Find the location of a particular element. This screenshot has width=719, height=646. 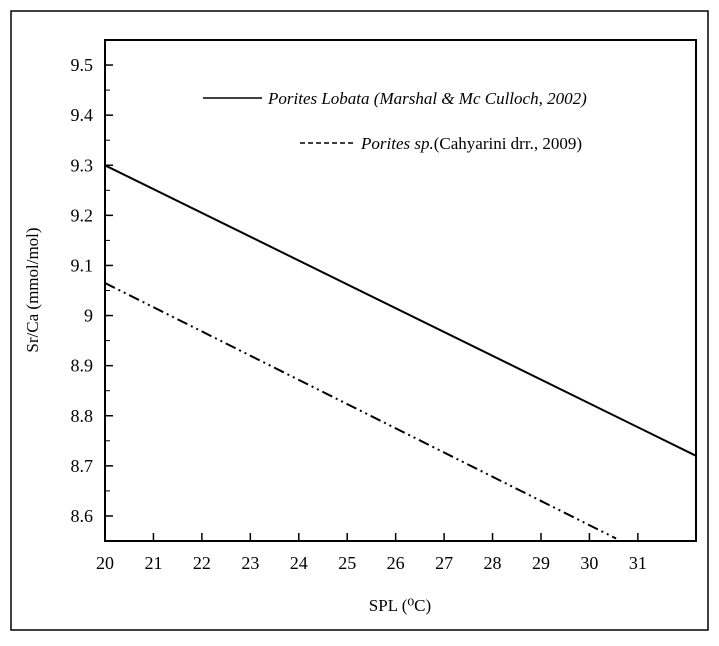

y-tick-label: 8.9 is located at coordinates (82, 366).